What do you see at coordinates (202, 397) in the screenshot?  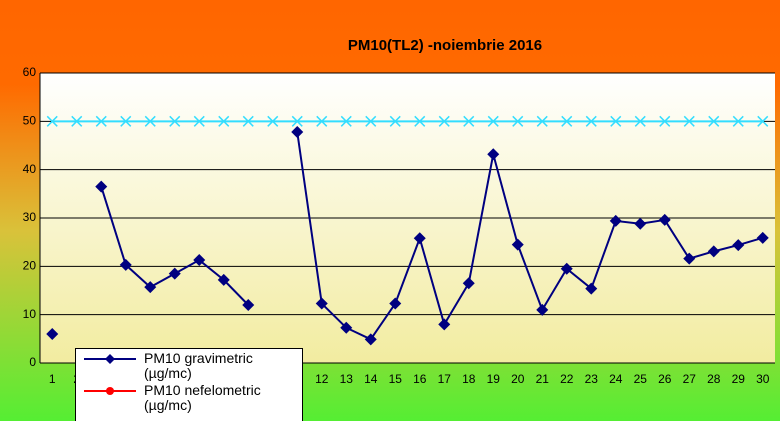 I see `legend-label: PM10 nefelometric (µg/mc)` at bounding box center [202, 397].